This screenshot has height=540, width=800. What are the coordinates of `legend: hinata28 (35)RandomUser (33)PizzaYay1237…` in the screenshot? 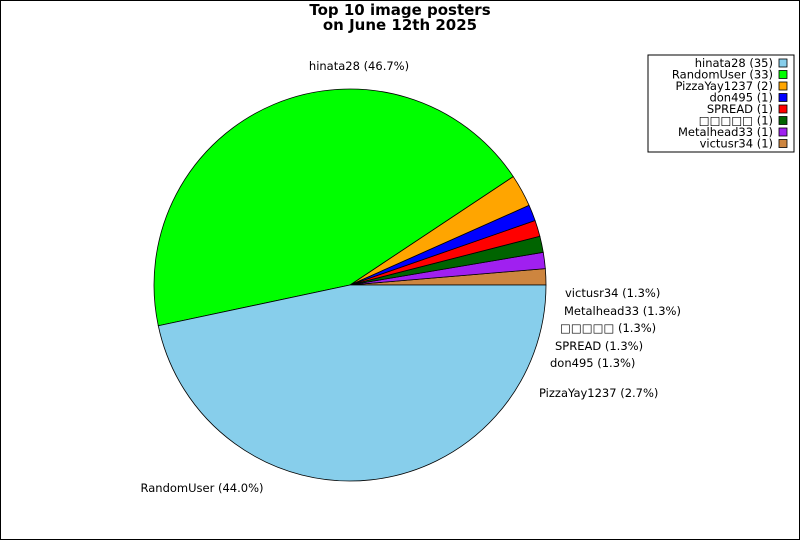 It's located at (721, 103).